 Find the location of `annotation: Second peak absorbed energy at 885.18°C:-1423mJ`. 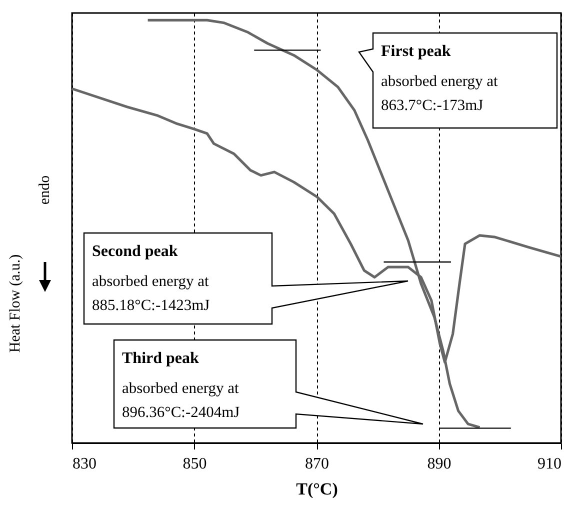

annotation: Second peak absorbed energy at 885.18°C:-1423mJ is located at coordinates (151, 278).